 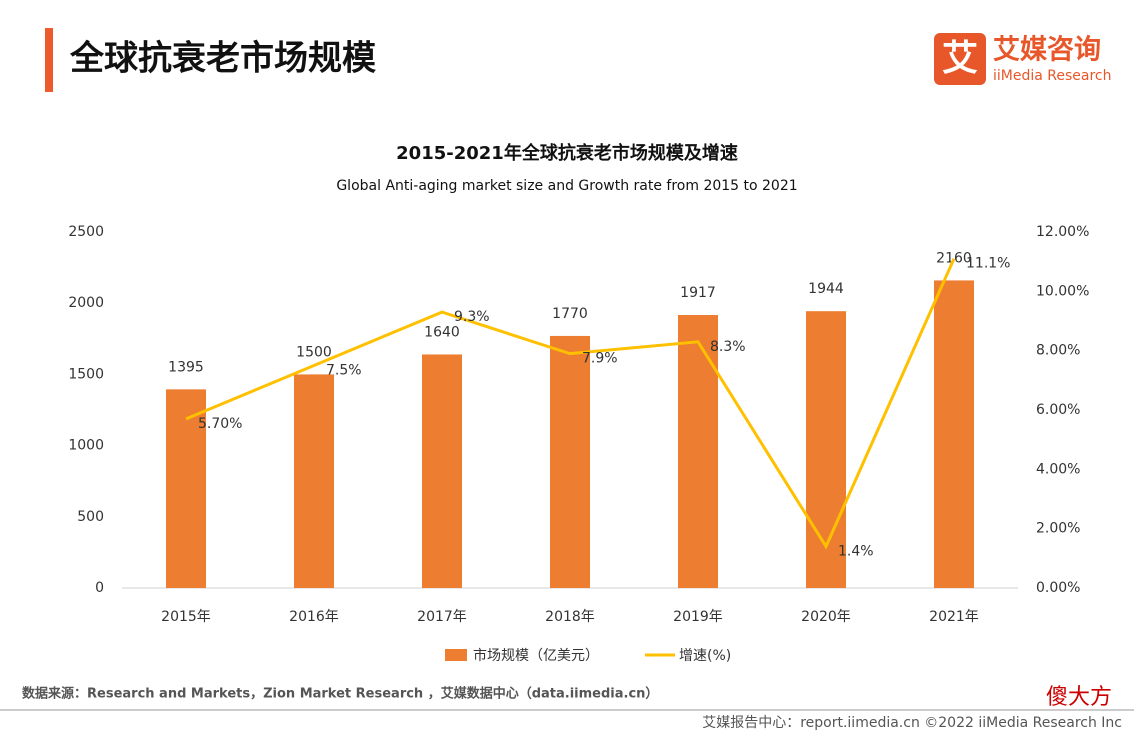 I want to click on line-value-label: 8.3%, so click(x=728, y=347).